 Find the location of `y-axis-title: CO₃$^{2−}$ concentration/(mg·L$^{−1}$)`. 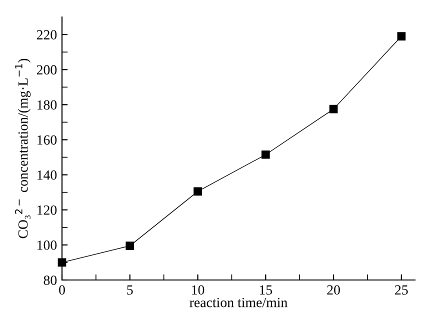

y-axis-title: CO₃$^{2−}$ concentration/(mg·L$^{−1}$) is located at coordinates (23, 148).